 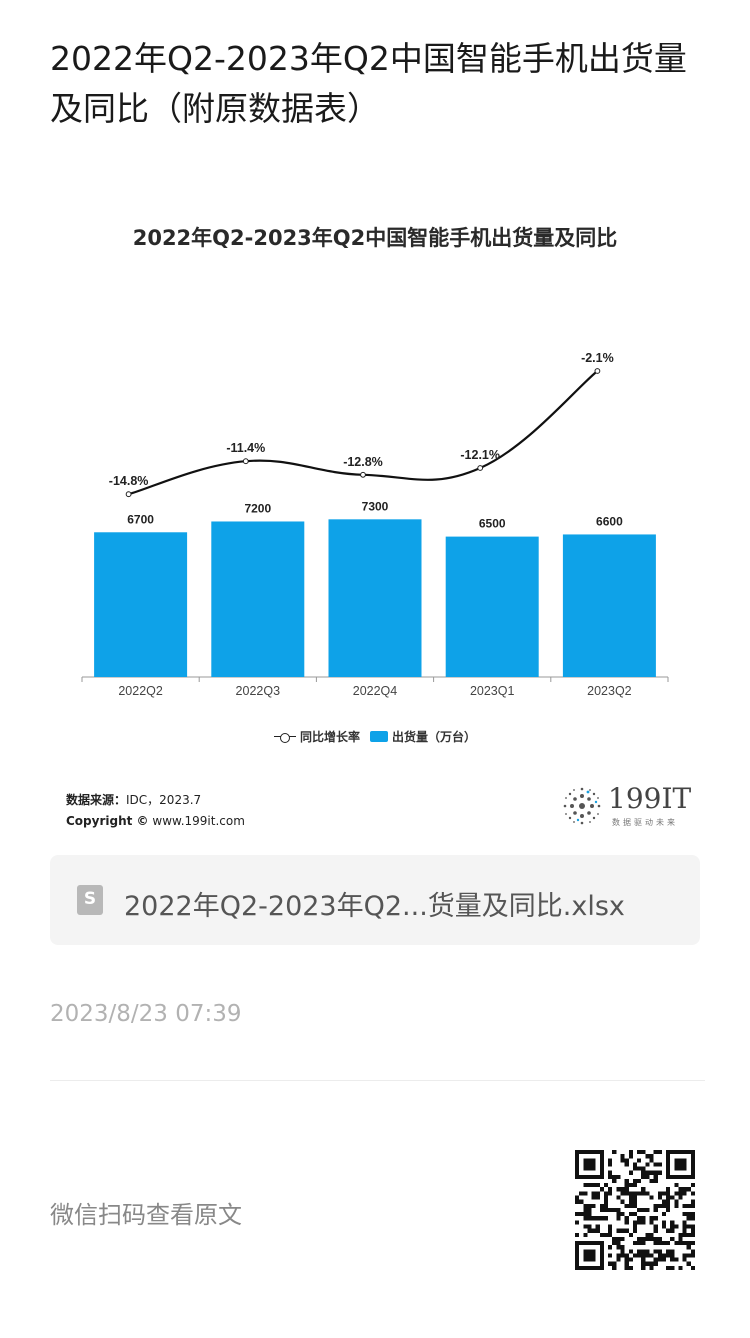 I want to click on bar-2022Q2, so click(x=141, y=604).